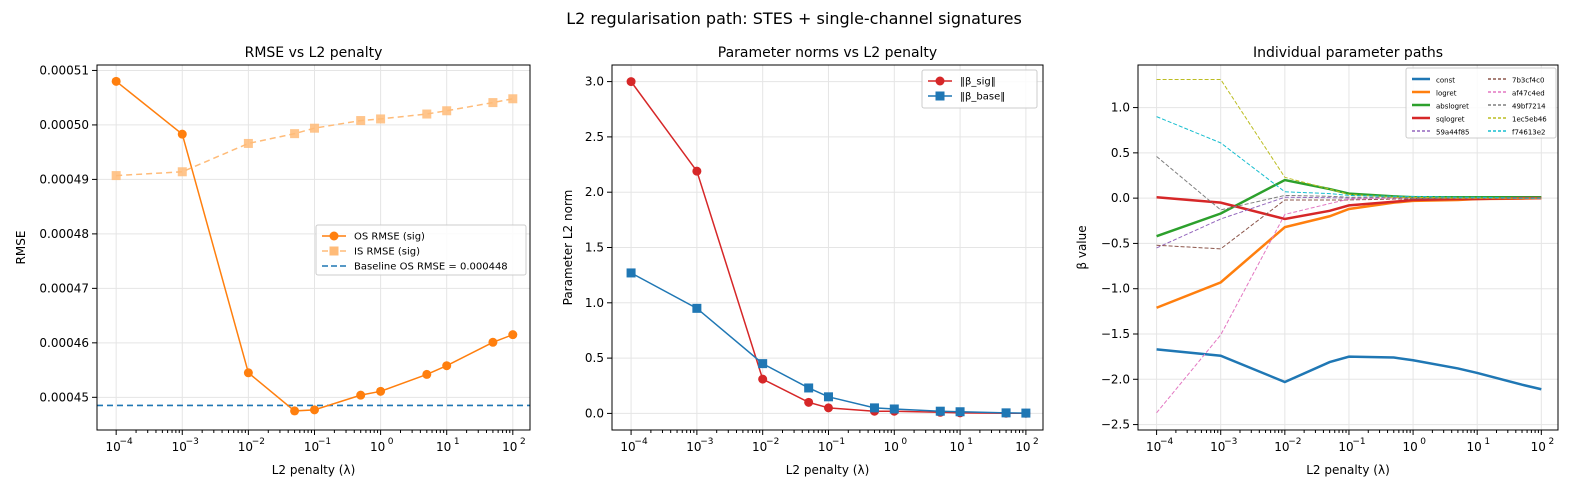 This screenshot has width=1589, height=494. What do you see at coordinates (64, 179) in the screenshot?
I see `y-tick-label: 0.00049` at bounding box center [64, 179].